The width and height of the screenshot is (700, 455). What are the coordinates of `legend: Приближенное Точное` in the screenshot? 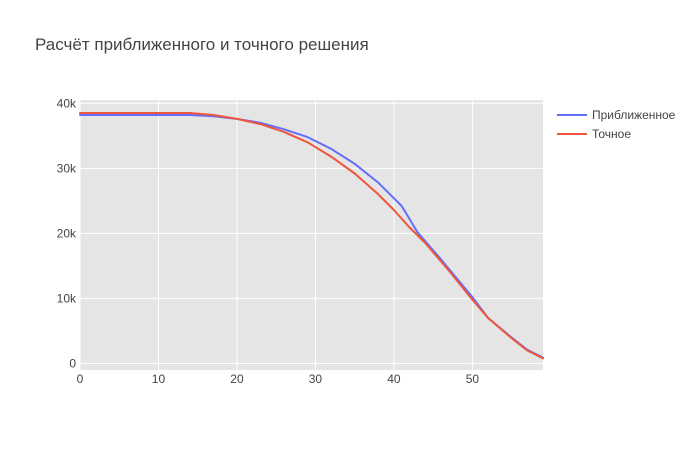 It's located at (616, 124).